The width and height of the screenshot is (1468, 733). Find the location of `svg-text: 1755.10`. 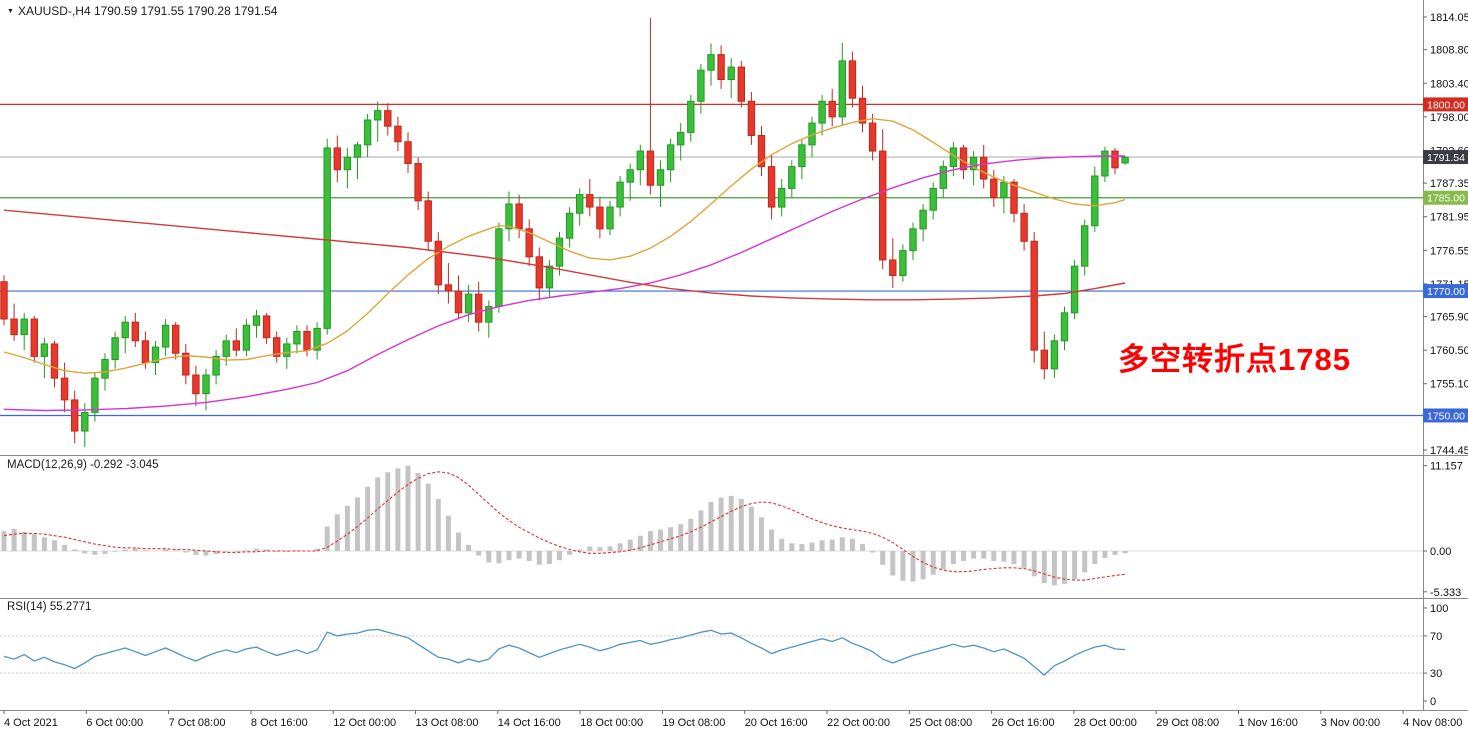

svg-text: 1755.10 is located at coordinates (1449, 385).